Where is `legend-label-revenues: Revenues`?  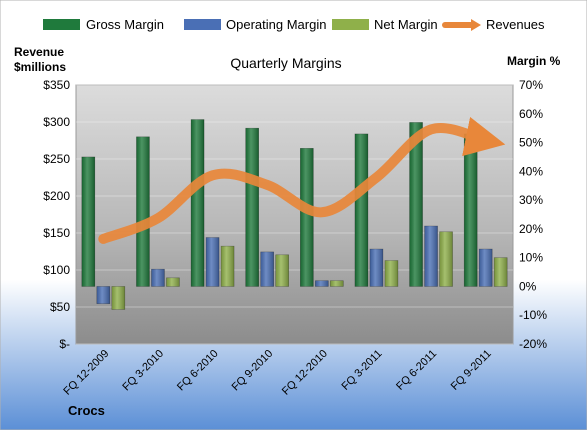 legend-label-revenues: Revenues is located at coordinates (515, 24).